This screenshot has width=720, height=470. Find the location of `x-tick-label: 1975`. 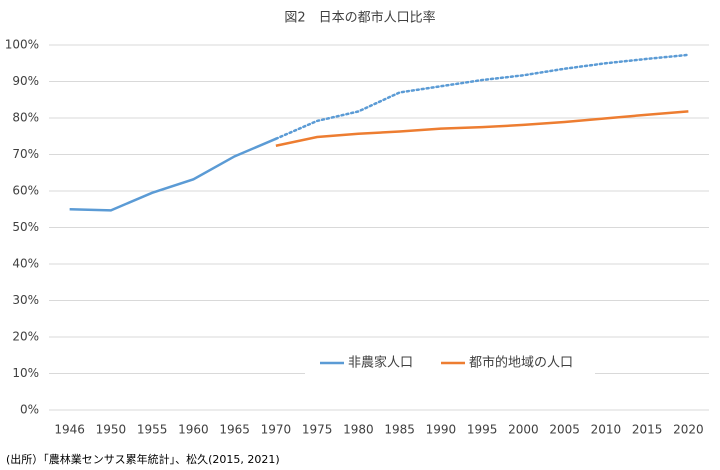

x-tick-label: 1975 is located at coordinates (317, 430).